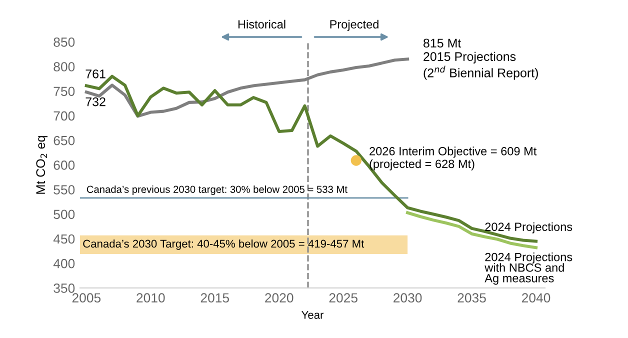 Image resolution: width=628 pixels, height=338 pixels. Describe the element at coordinates (223, 244) in the screenshot. I see `band-label: Canada’s 2030 Target: 40-45% below 2005 = 419-457 Mt` at that location.